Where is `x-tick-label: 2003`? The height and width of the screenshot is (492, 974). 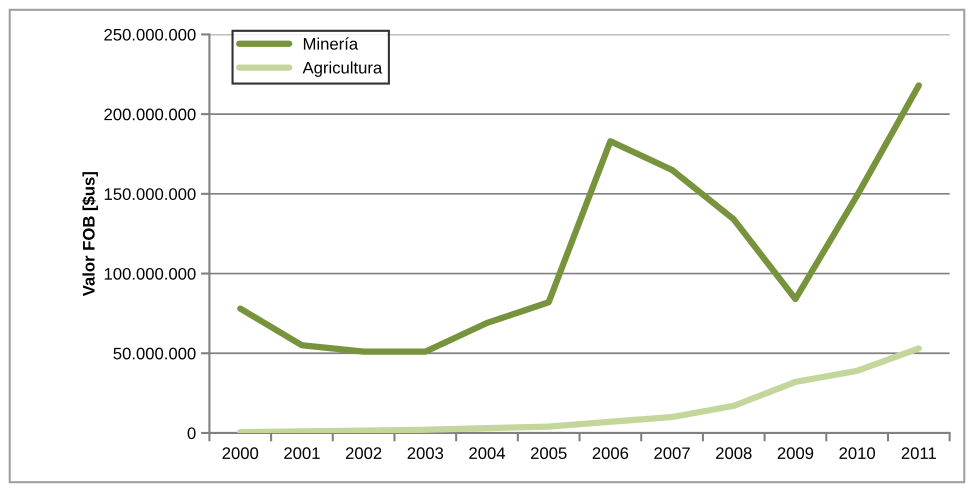
x-tick-label: 2003 is located at coordinates (426, 453).